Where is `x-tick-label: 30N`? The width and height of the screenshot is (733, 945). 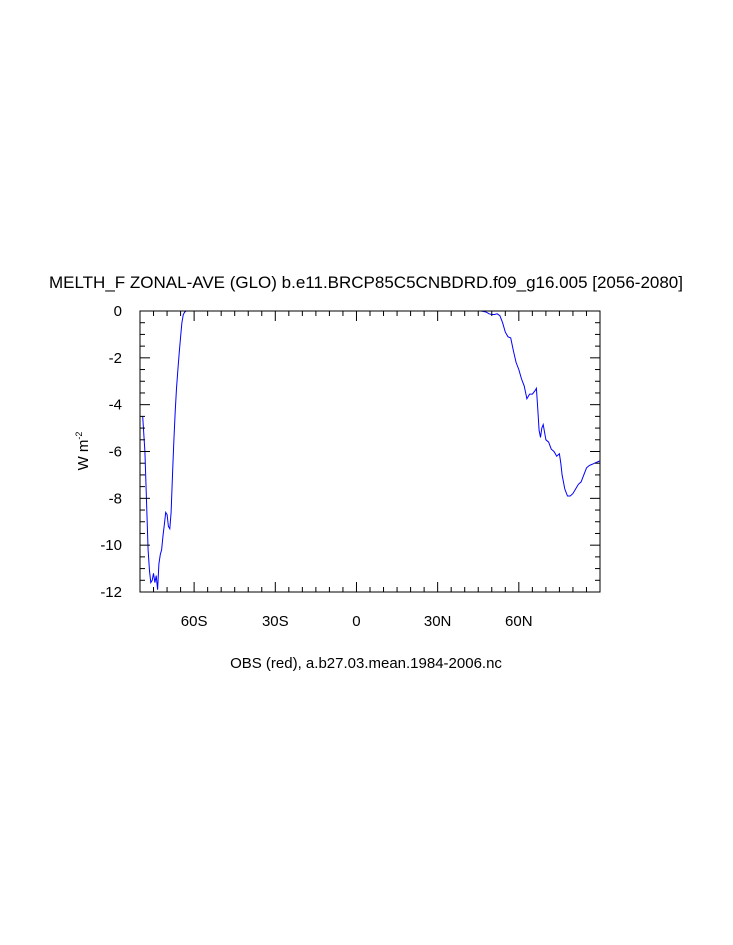 x-tick-label: 30N is located at coordinates (438, 621).